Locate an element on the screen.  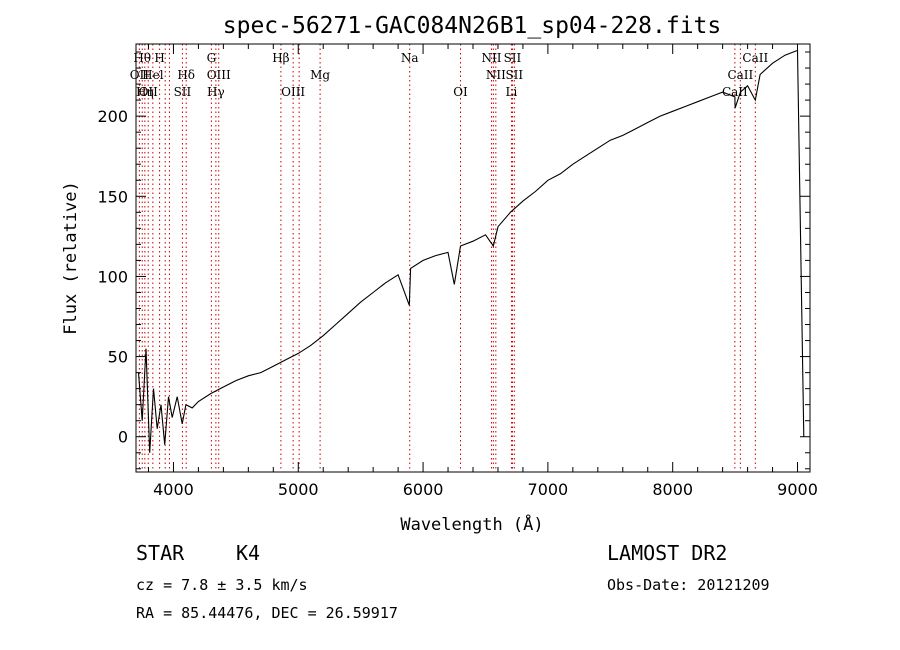
line-label: Hθ is located at coordinates (142, 58).